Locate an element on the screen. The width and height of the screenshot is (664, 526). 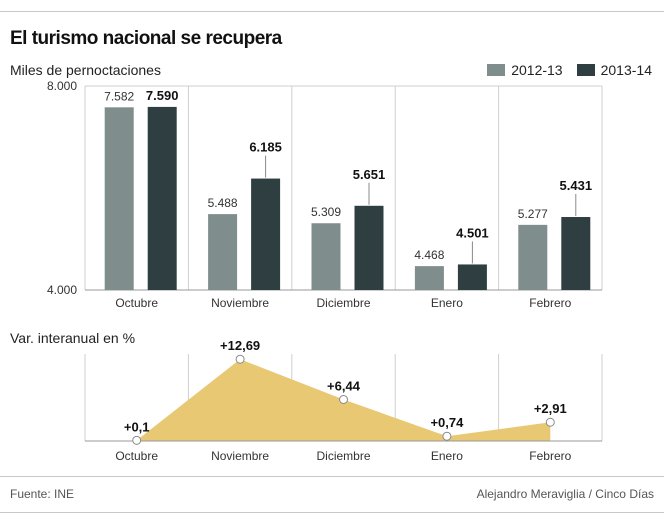
bar-2013-14-diciembre is located at coordinates (369, 247).